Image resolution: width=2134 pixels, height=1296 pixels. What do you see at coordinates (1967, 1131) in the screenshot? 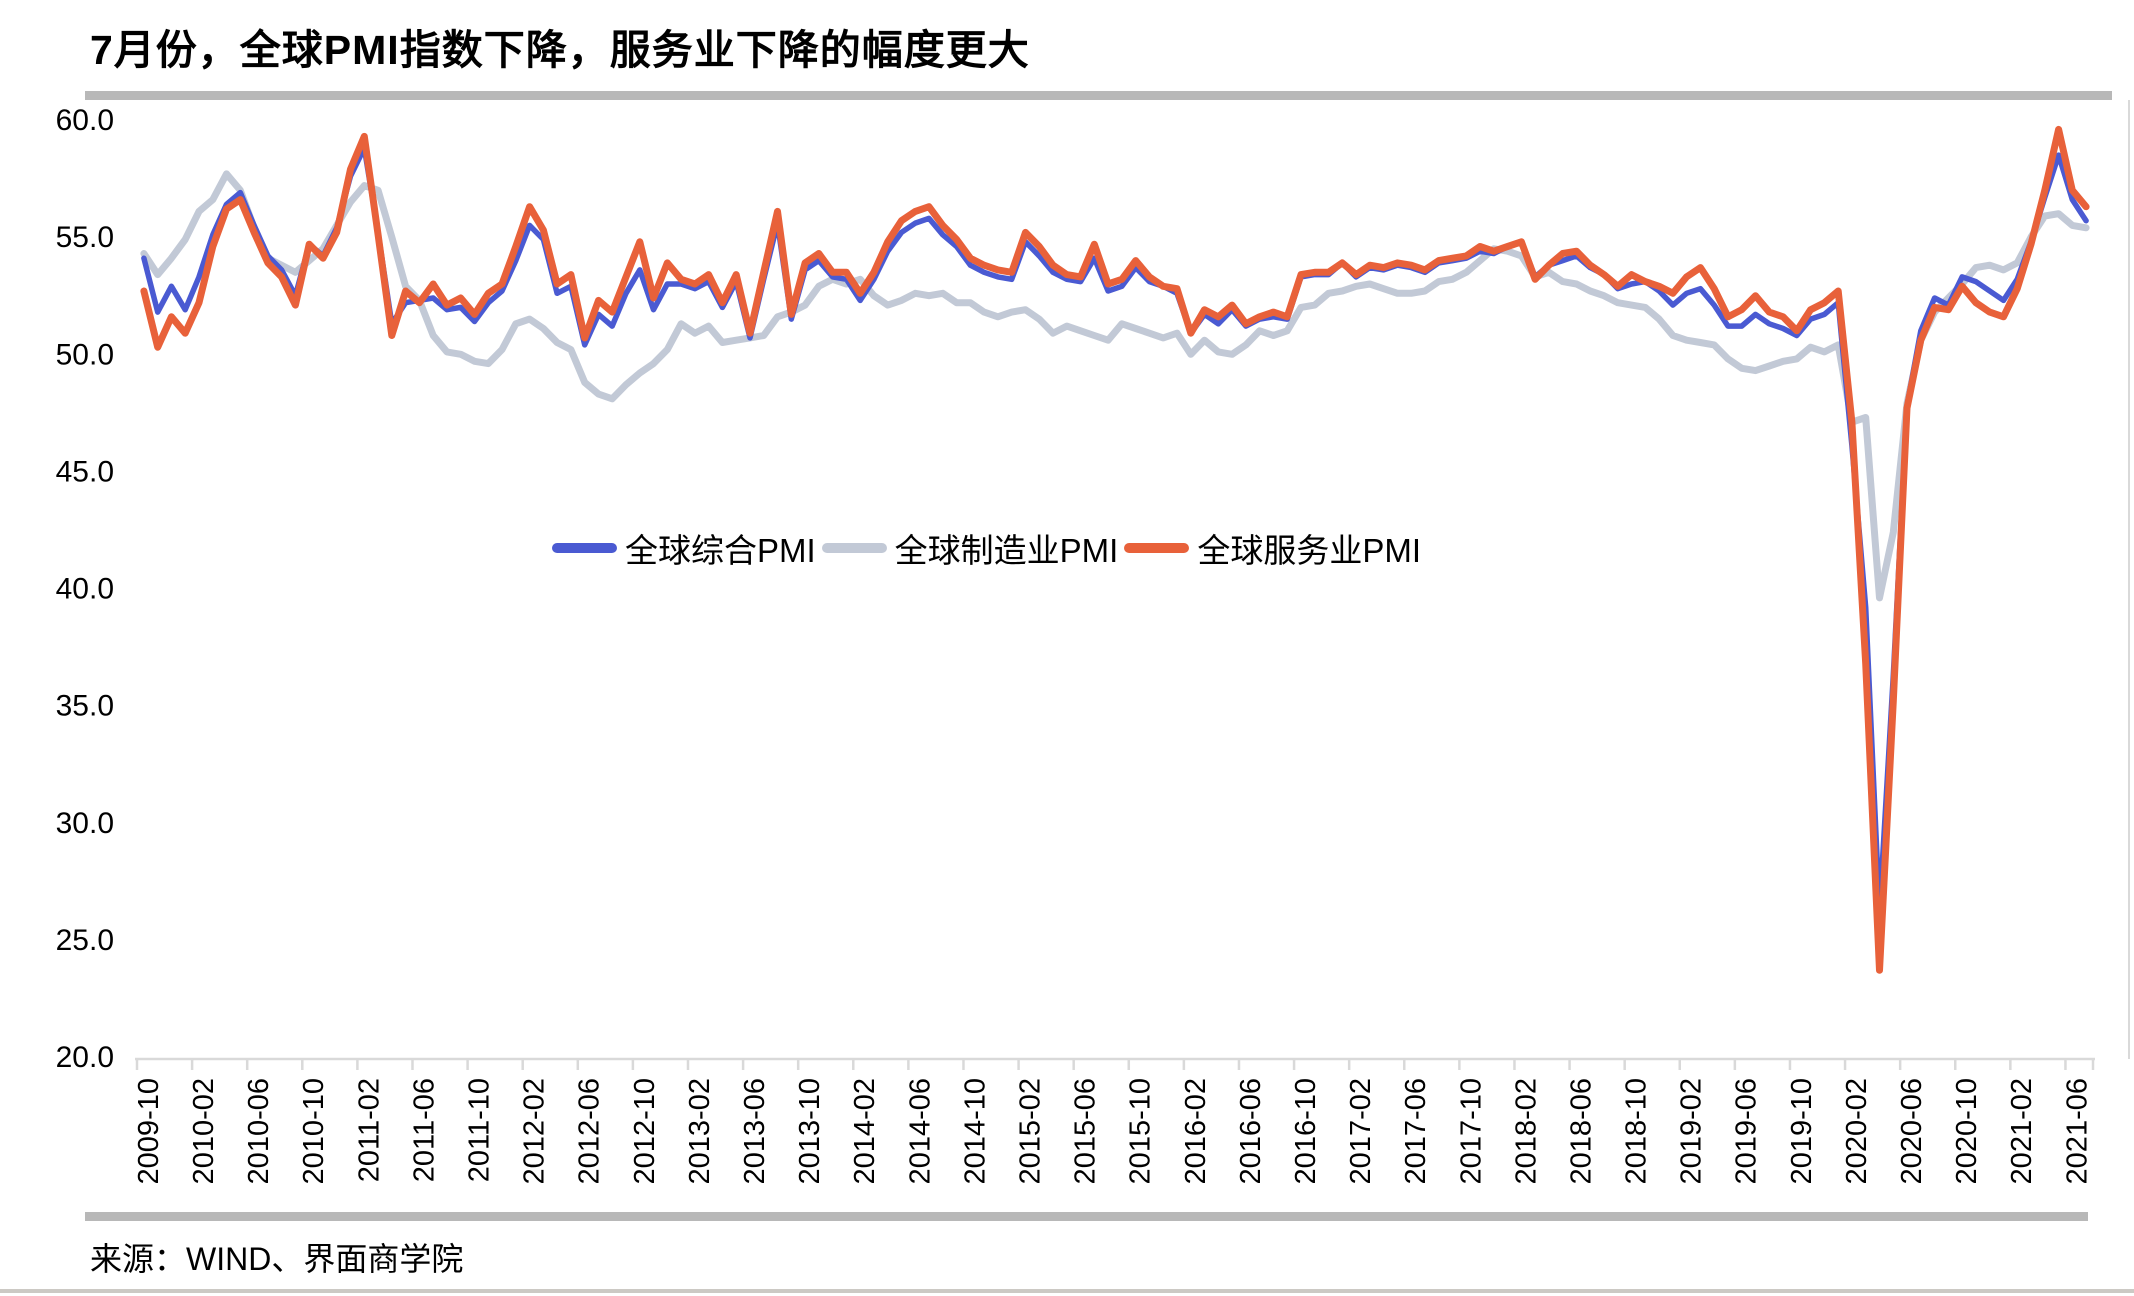
I see `x-axis-label: 2020-10` at bounding box center [1967, 1131].